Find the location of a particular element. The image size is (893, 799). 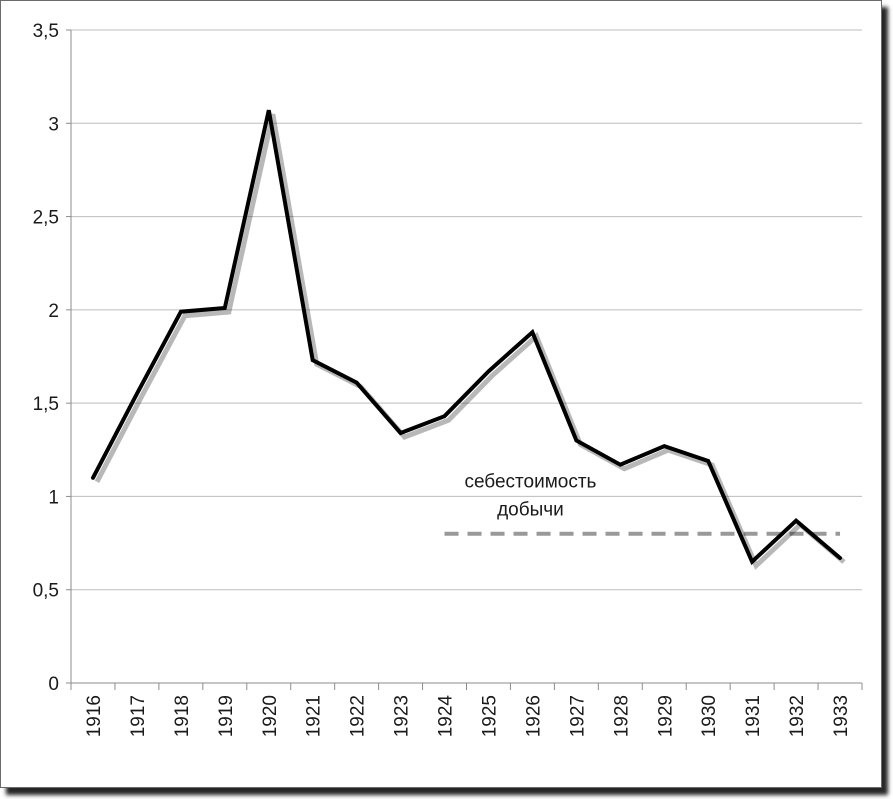

x-tick-label: 1933 is located at coordinates (841, 716).